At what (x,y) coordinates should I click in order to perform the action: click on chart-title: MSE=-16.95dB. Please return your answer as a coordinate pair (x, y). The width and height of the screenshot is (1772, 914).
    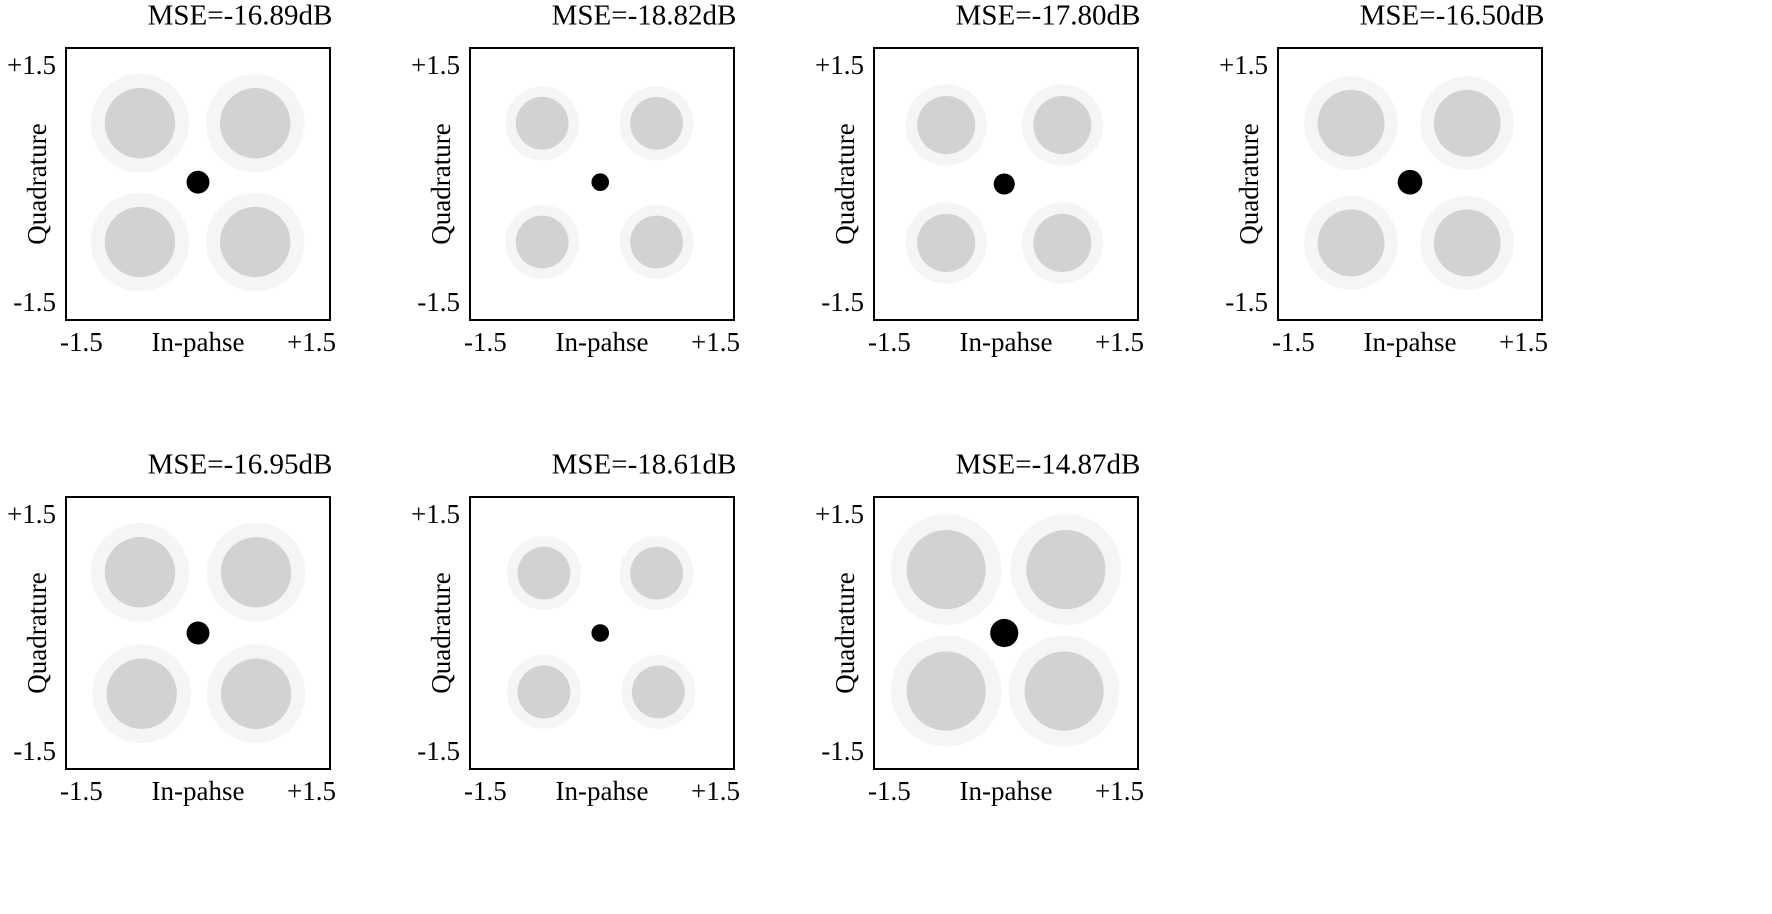
    Looking at the image, I should click on (240, 465).